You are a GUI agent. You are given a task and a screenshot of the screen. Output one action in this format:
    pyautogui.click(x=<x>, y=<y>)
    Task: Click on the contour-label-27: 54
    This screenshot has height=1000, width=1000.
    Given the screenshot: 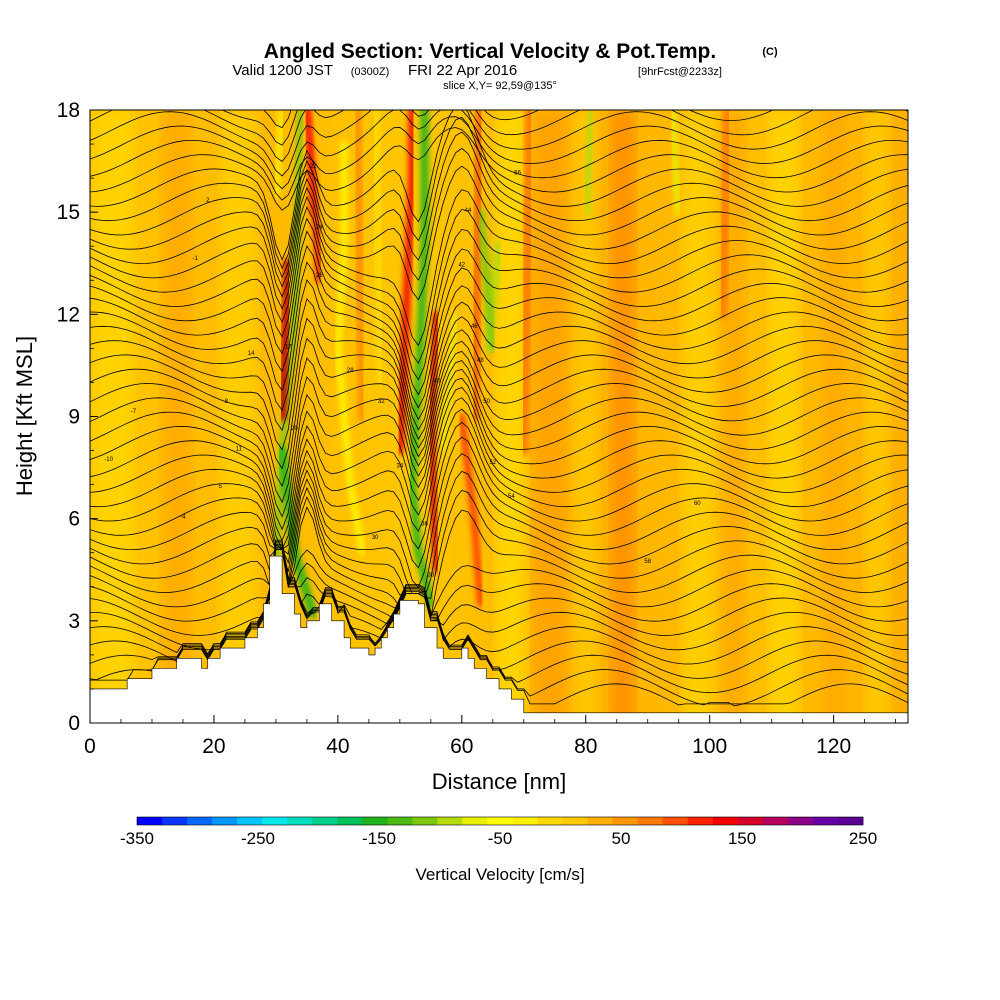 What is the action you would take?
    pyautogui.click(x=511, y=497)
    